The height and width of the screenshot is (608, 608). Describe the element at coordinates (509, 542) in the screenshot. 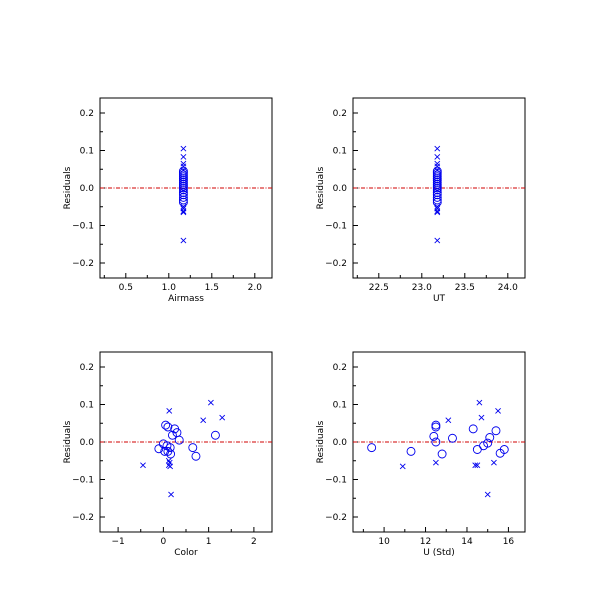

I see `x-tick-label: 16` at that location.